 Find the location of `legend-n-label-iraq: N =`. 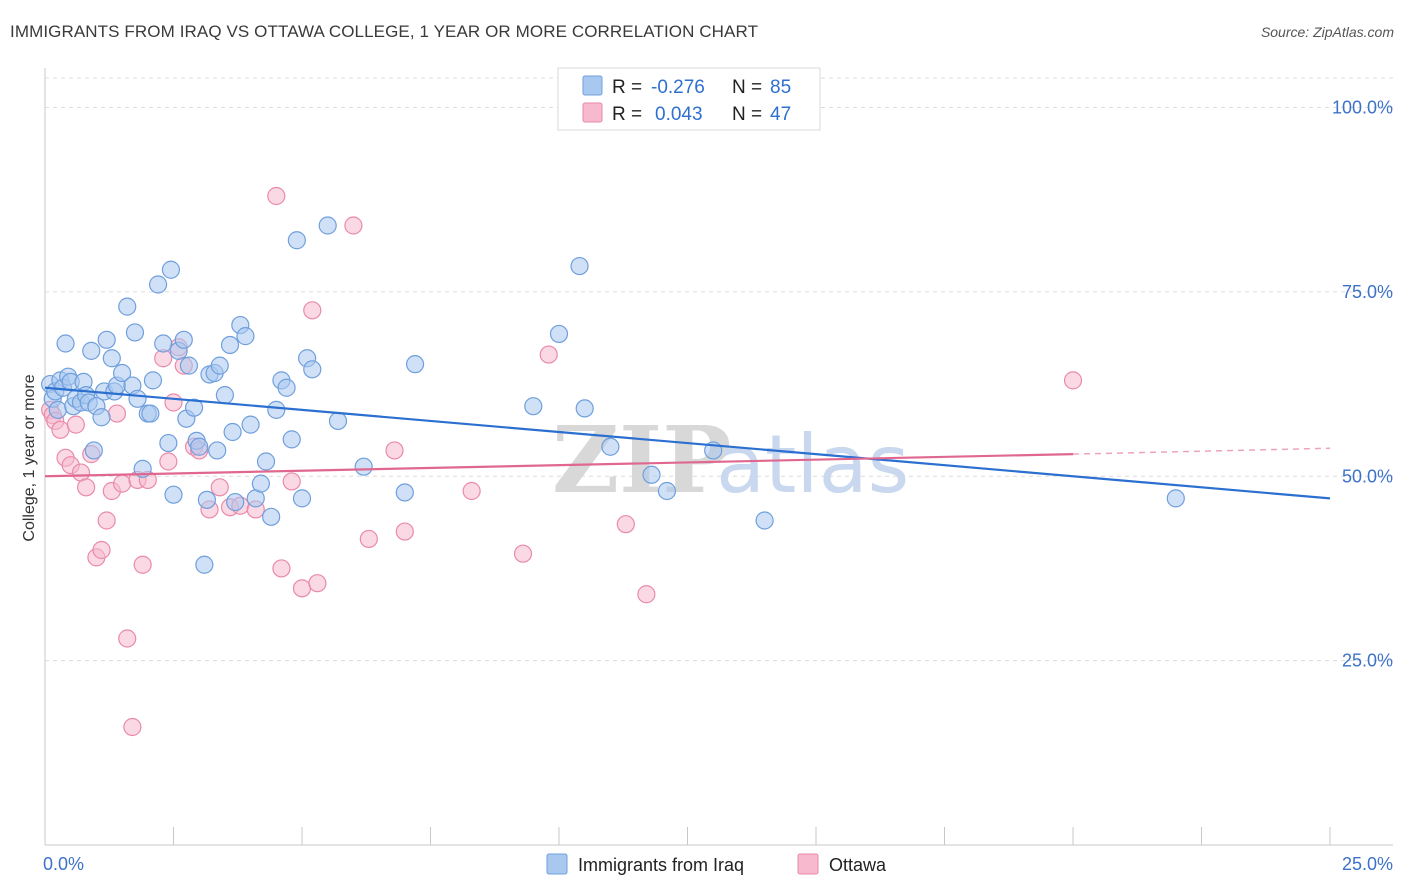

legend-n-label-iraq: N = is located at coordinates (747, 87).